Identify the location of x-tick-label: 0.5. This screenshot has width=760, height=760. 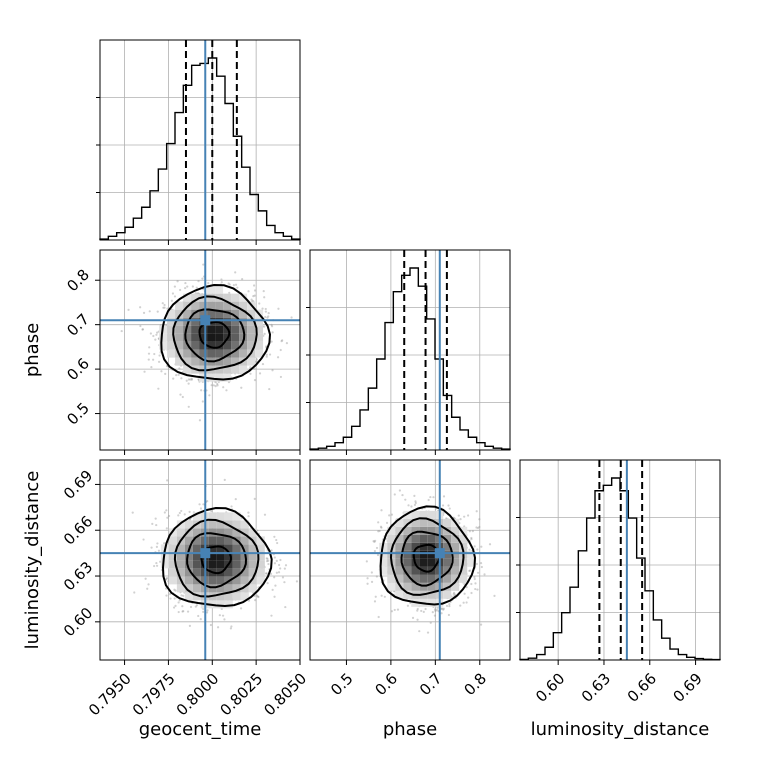
(342, 685).